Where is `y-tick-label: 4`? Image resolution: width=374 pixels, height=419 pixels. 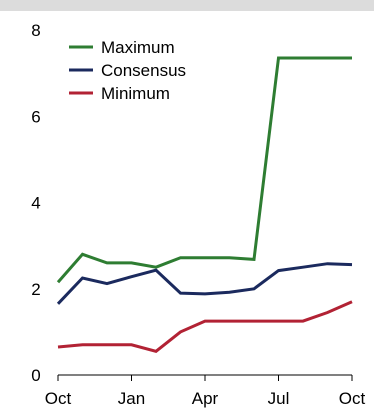 y-tick-label: 4 is located at coordinates (35, 203).